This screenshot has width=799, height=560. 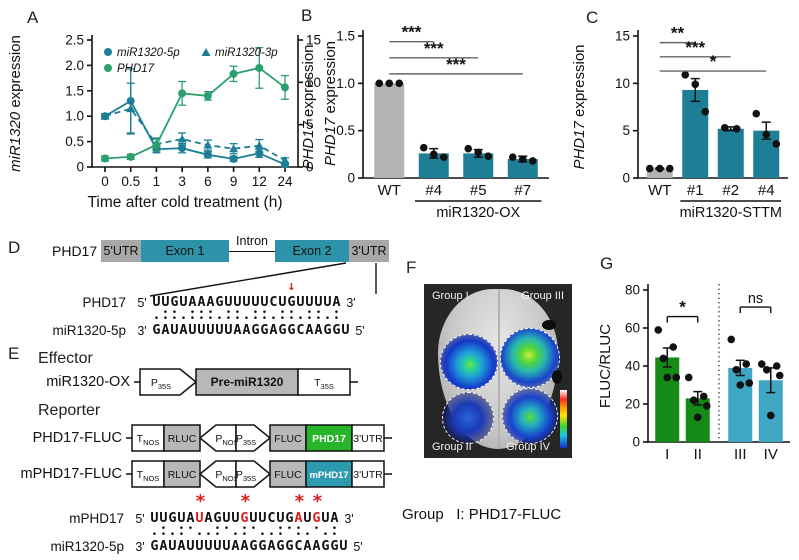 I want to click on bar-I, so click(x=667, y=399).